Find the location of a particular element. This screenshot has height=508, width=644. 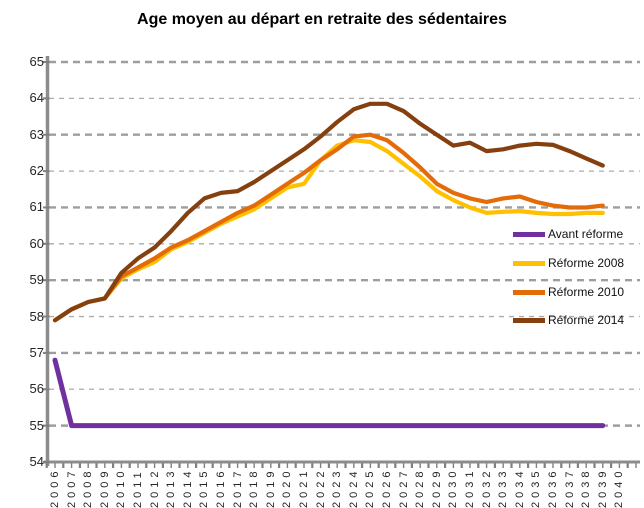

series-line-avant-r-forme is located at coordinates (329, 393).